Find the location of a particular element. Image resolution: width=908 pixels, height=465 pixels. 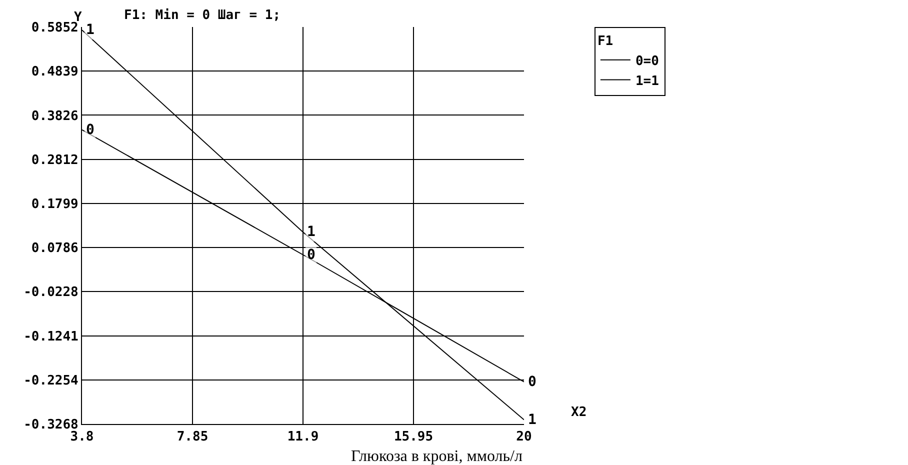

y-tick-label: 0.3826 is located at coordinates (55, 116).